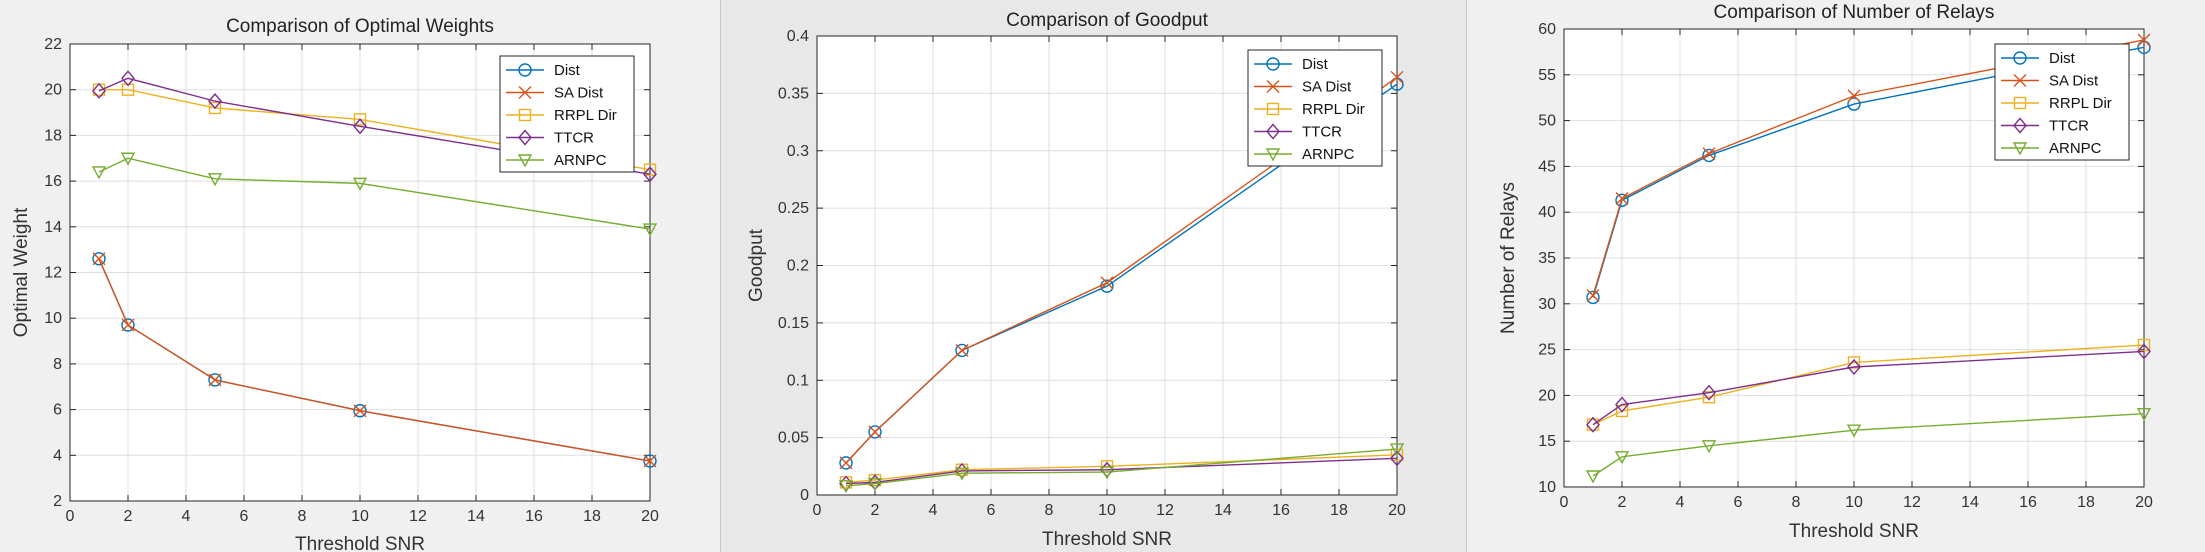 Image resolution: width=2205 pixels, height=552 pixels. What do you see at coordinates (1854, 12) in the screenshot?
I see `chart-title: Comparison of Number of Relays` at bounding box center [1854, 12].